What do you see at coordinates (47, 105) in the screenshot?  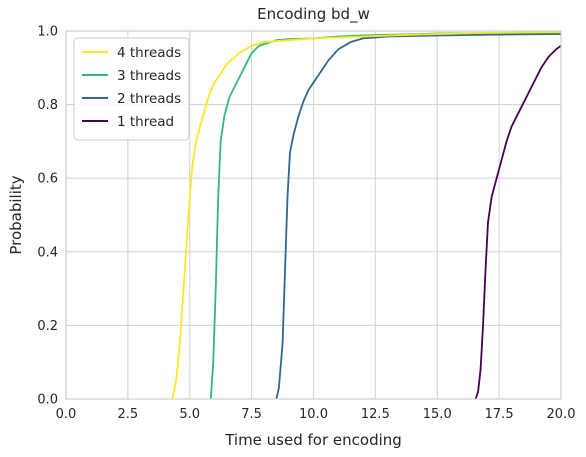 I see `y-tick-label: 0.8` at bounding box center [47, 105].